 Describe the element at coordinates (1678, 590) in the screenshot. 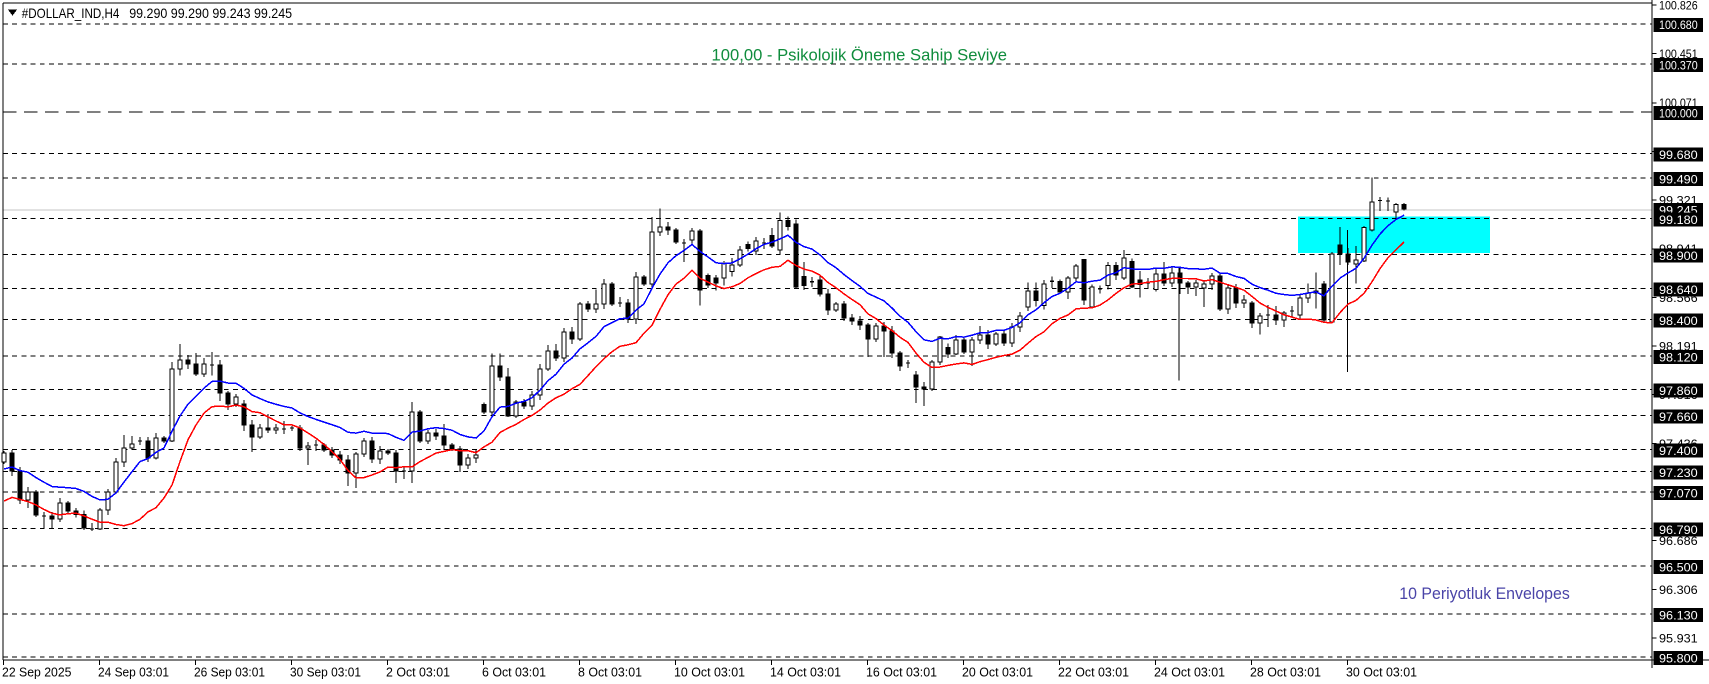

I see `svg-text: 96.306` at that location.